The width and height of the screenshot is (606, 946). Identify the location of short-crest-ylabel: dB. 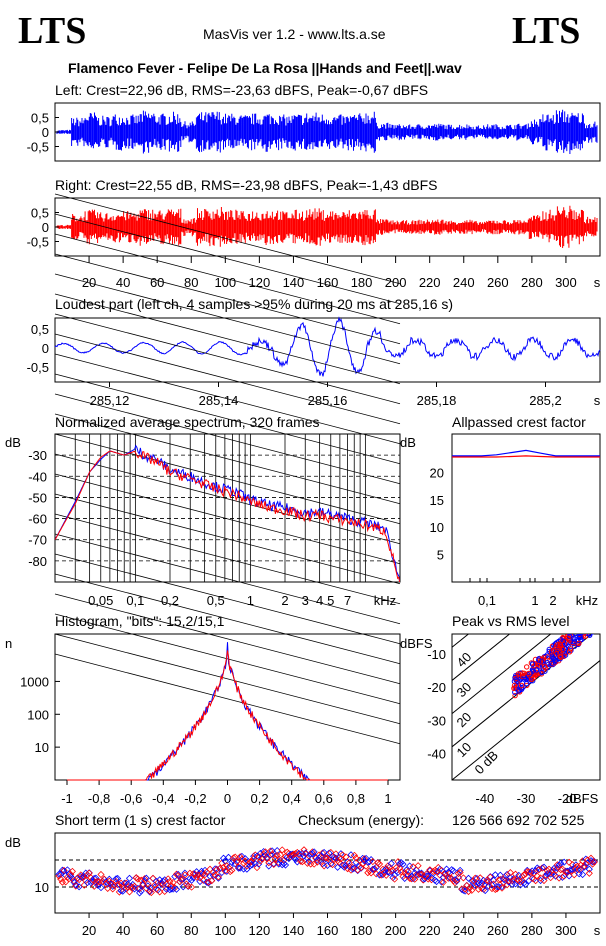
(13, 842).